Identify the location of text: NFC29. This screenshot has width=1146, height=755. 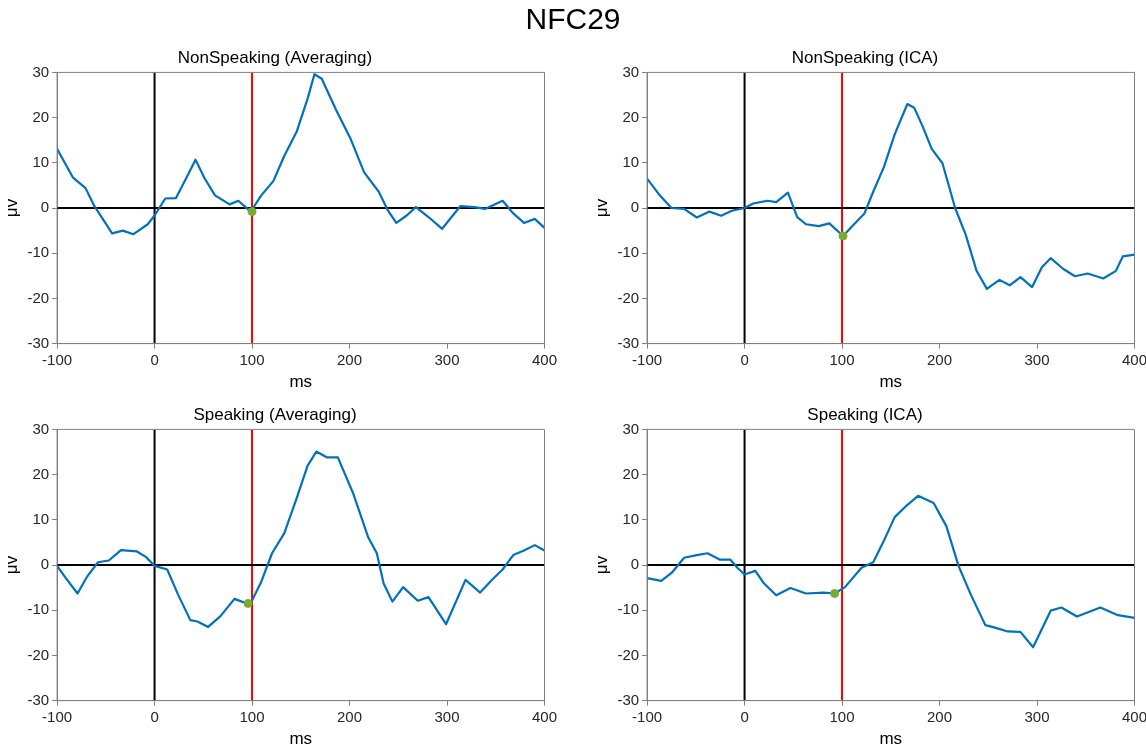
(573, 19).